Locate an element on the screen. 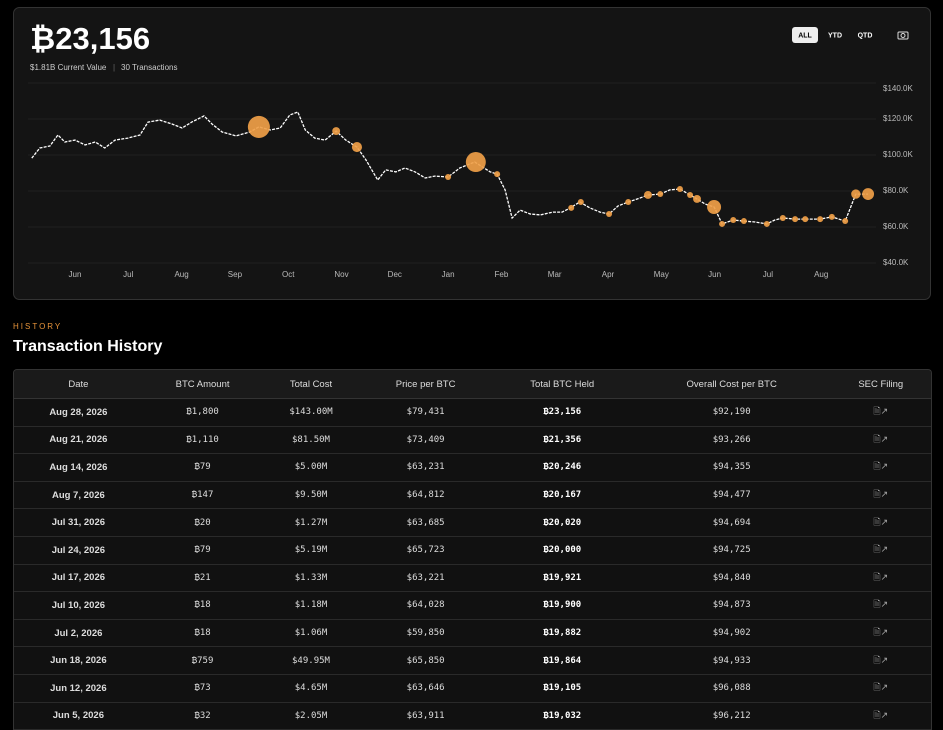 Image resolution: width=943 pixels, height=730 pixels. cell: ₿21 is located at coordinates (203, 578).